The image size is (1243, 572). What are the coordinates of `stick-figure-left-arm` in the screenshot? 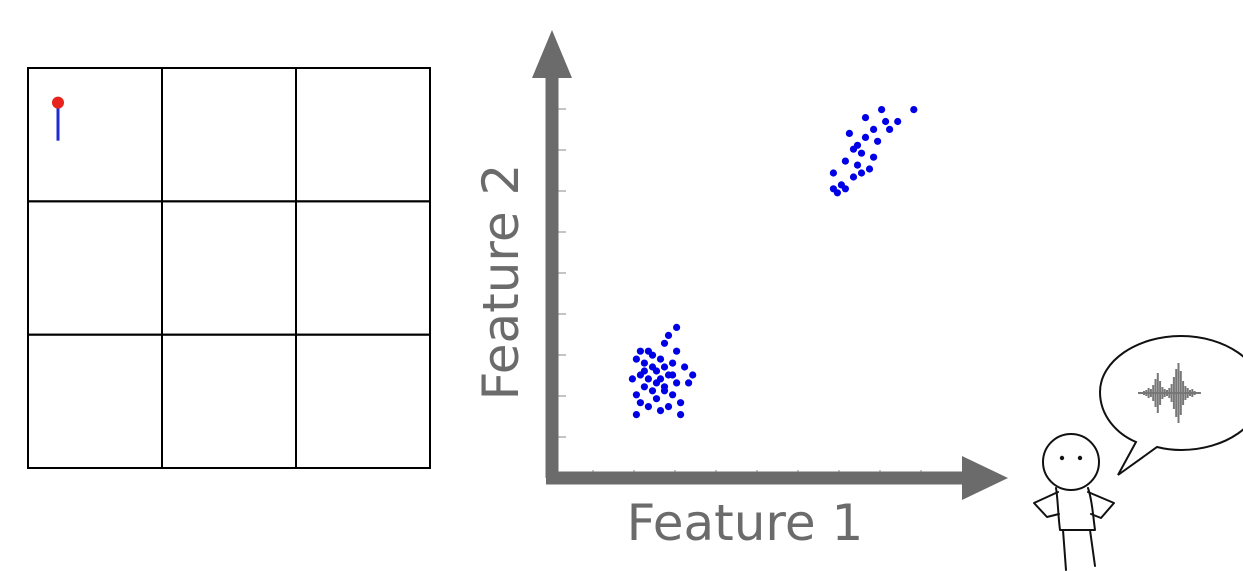 It's located at (1046, 504).